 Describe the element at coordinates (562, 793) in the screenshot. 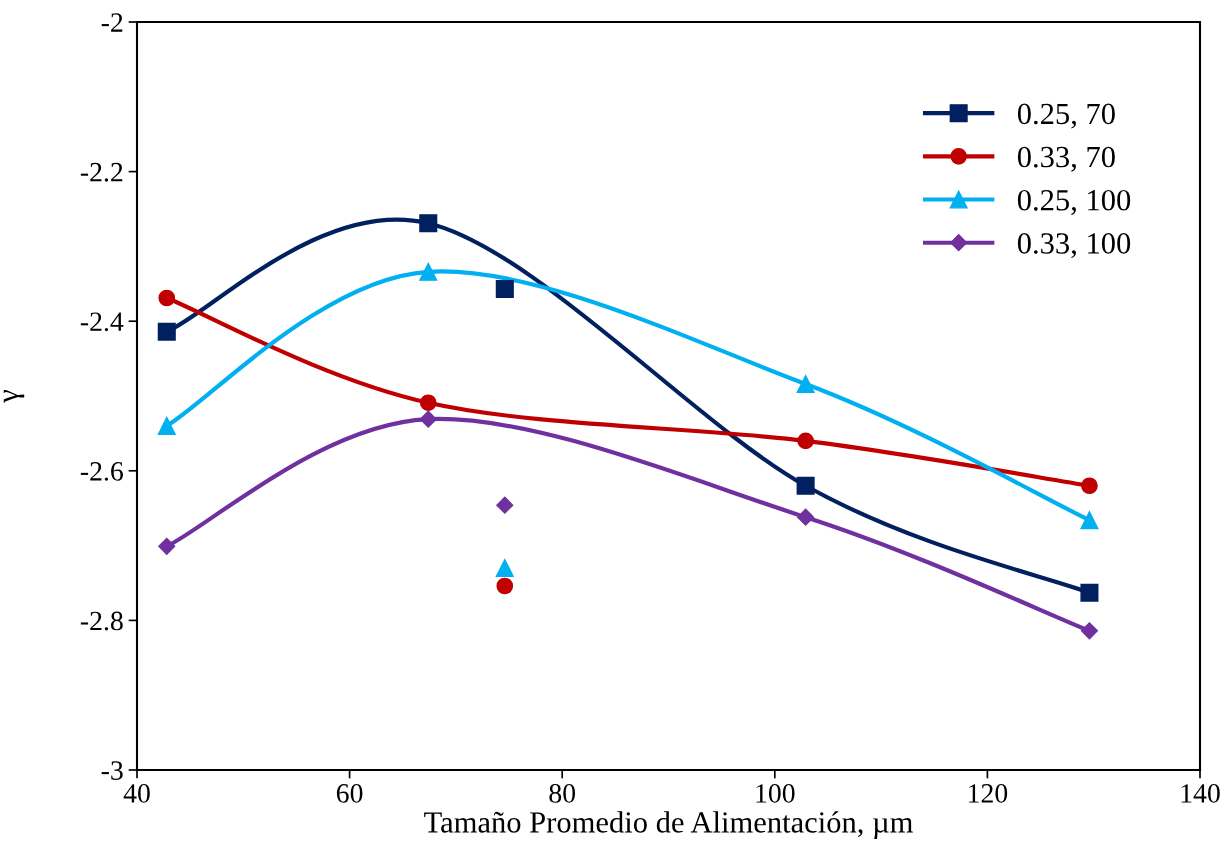

I see `x-tick-label: 80` at that location.